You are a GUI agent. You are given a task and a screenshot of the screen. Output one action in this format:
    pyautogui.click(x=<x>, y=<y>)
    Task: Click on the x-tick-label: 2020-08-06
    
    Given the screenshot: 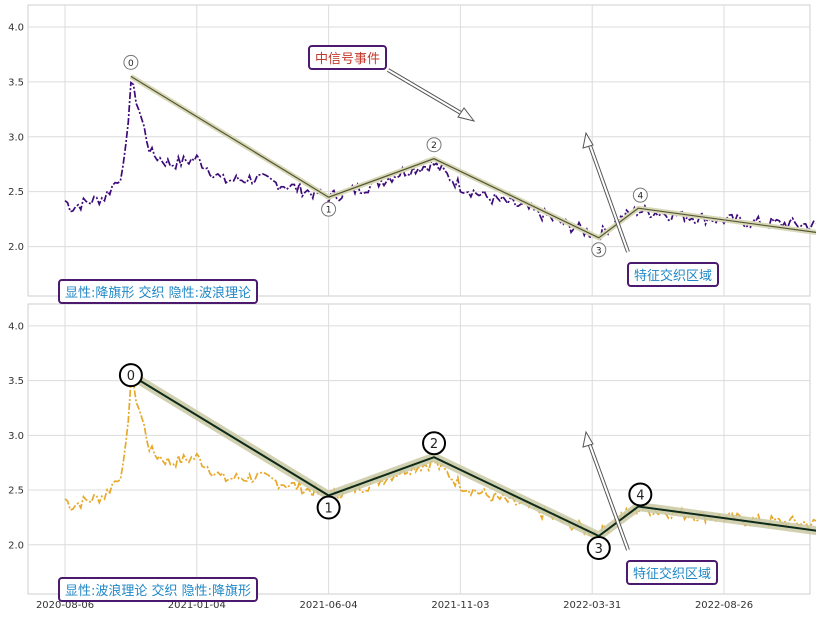 What is the action you would take?
    pyautogui.click(x=65, y=605)
    